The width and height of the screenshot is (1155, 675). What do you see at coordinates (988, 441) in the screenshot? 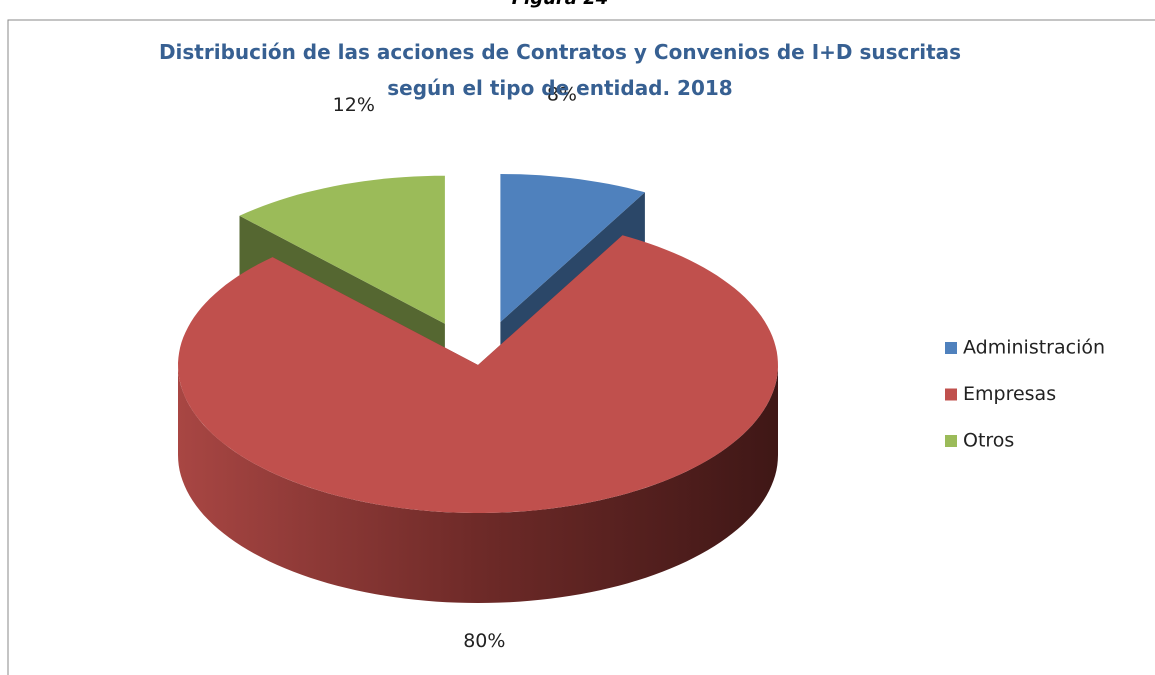
I see `legend-label: Otros` at bounding box center [988, 441].